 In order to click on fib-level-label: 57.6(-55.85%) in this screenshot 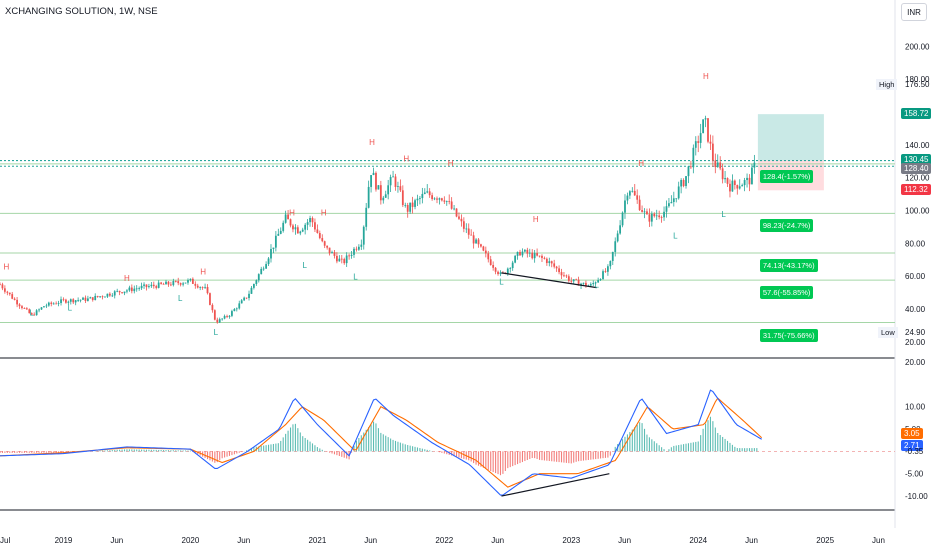, I will do `click(786, 293)`.